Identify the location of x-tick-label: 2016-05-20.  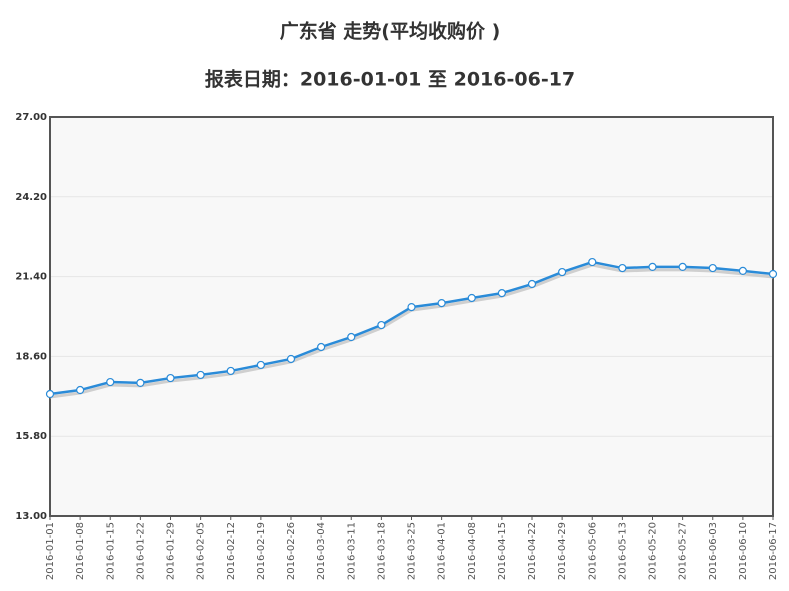
(653, 551).